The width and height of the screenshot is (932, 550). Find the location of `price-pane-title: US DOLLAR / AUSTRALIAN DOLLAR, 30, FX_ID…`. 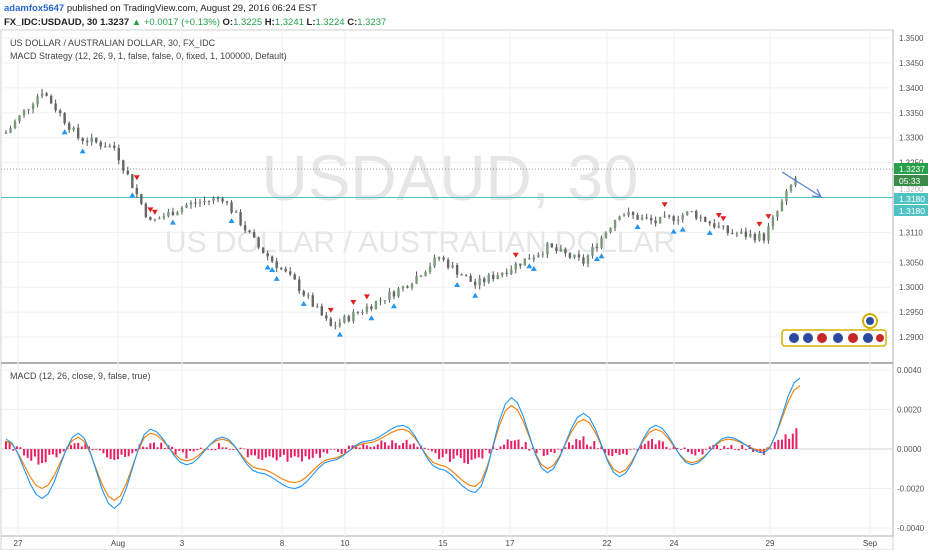

price-pane-title: US DOLLAR / AUSTRALIAN DOLLAR, 30, FX_ID… is located at coordinates (113, 43).